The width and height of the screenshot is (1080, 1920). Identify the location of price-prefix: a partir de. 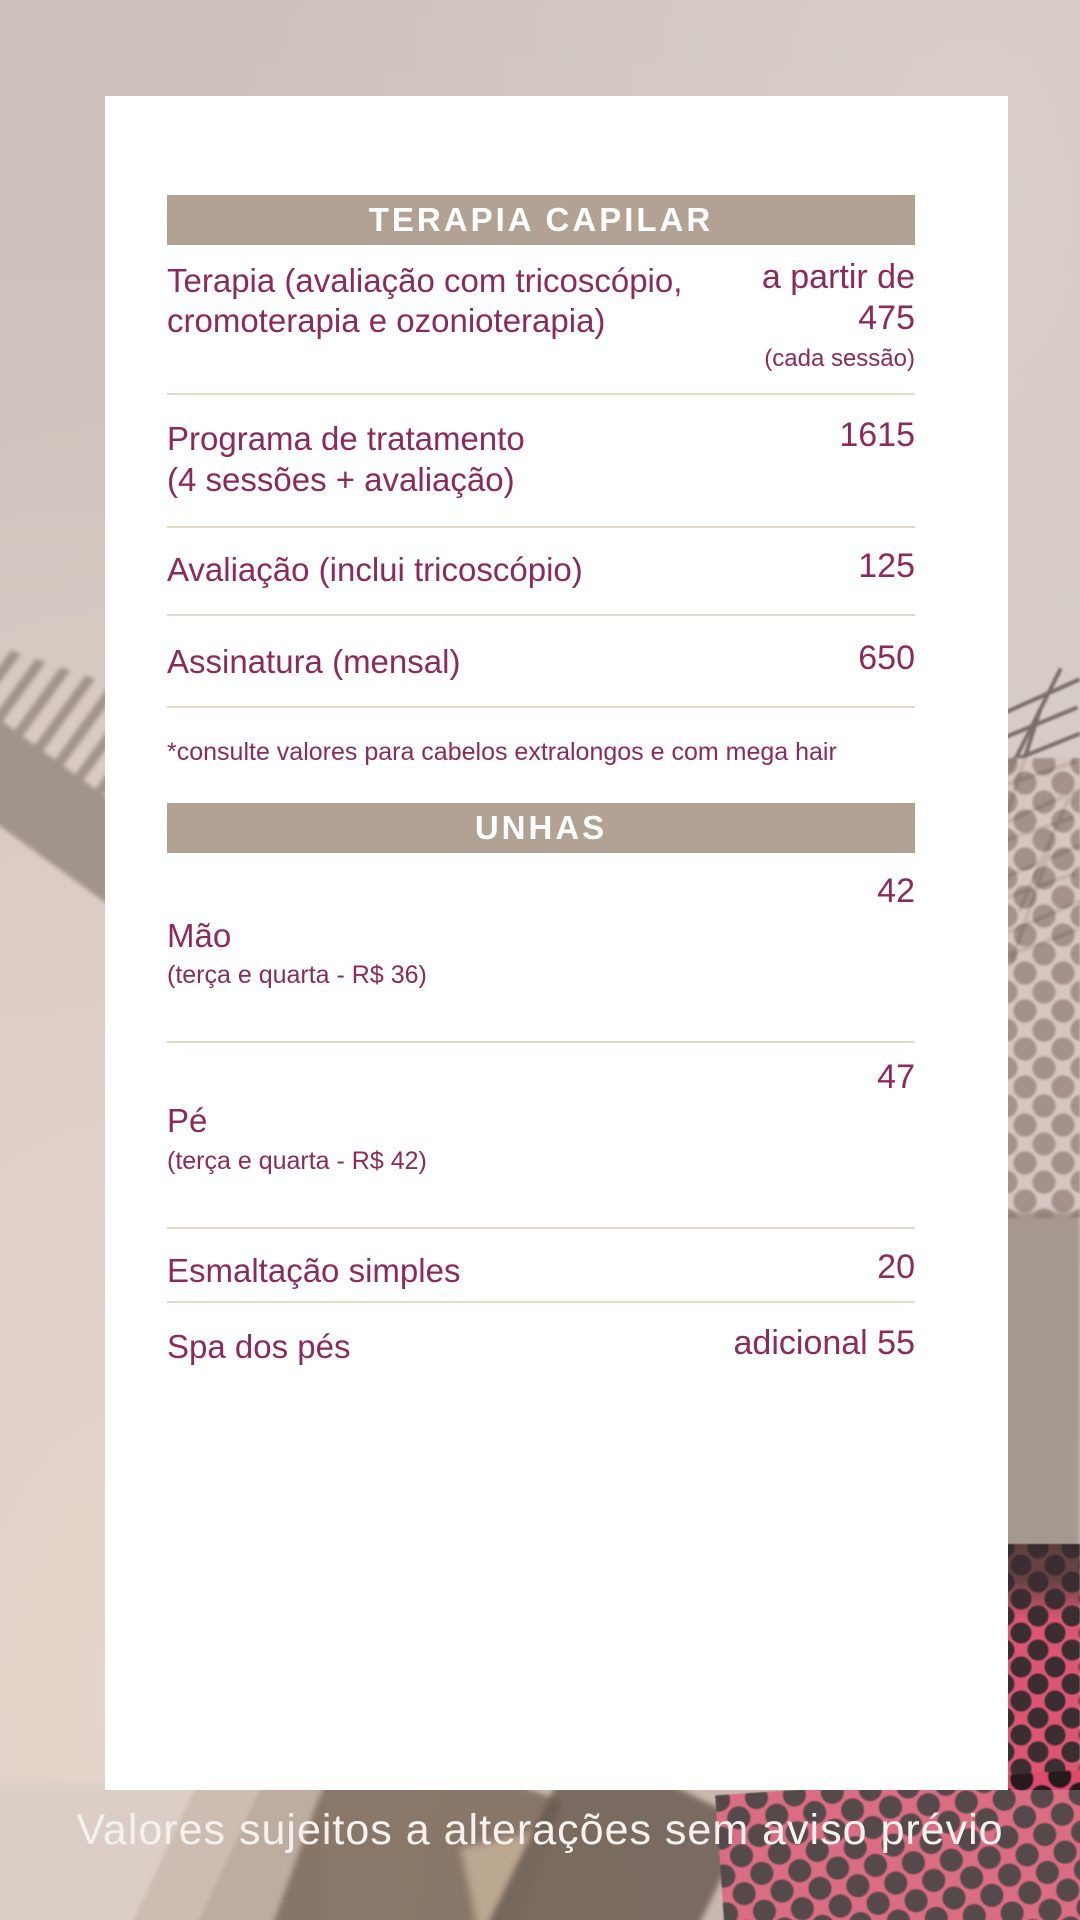
(838, 277).